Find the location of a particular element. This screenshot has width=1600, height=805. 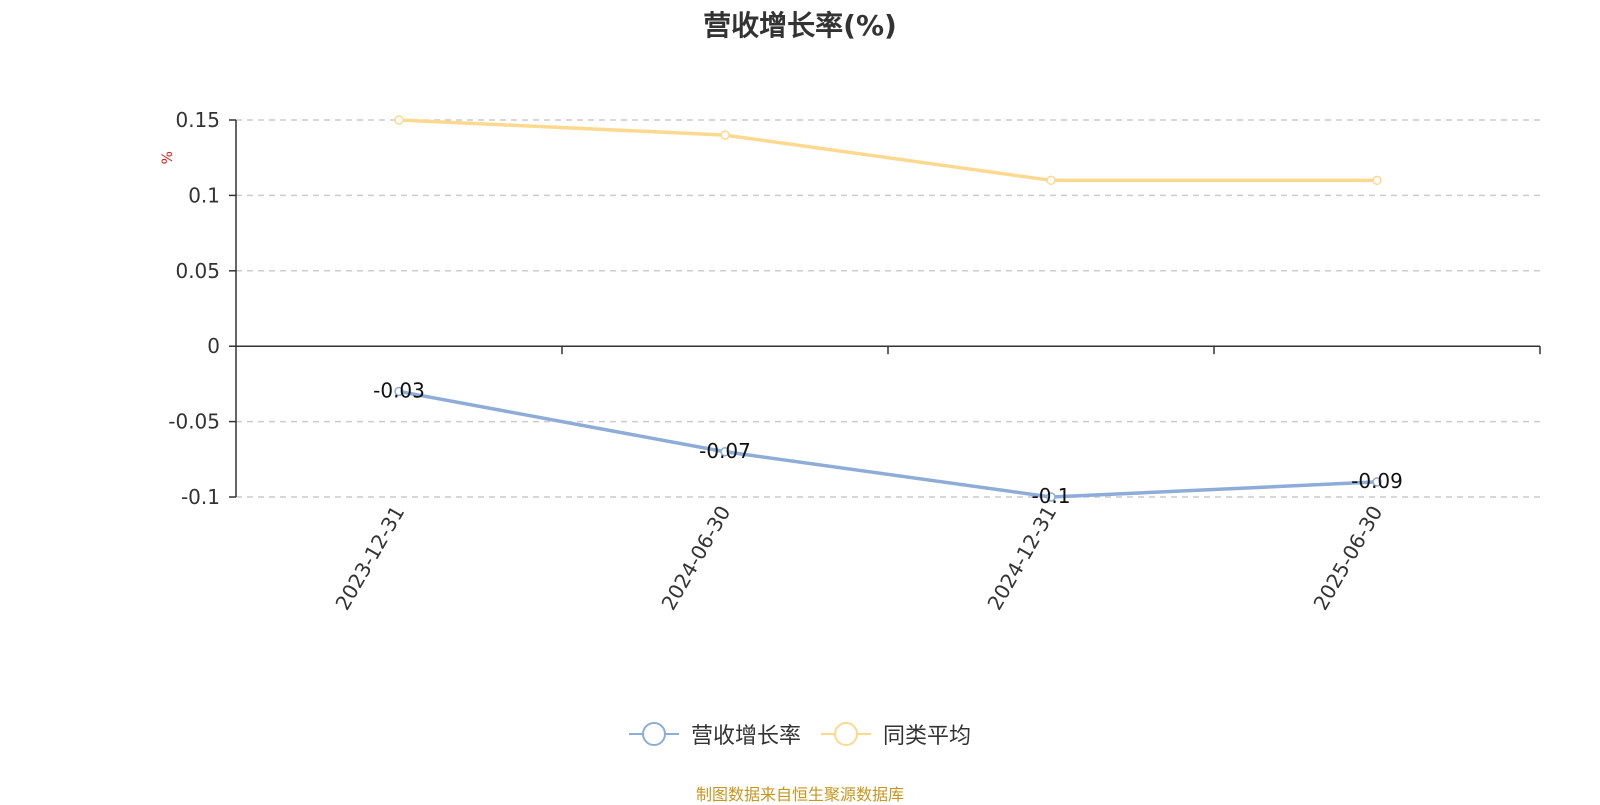

data-label: -0.03 is located at coordinates (399, 390).